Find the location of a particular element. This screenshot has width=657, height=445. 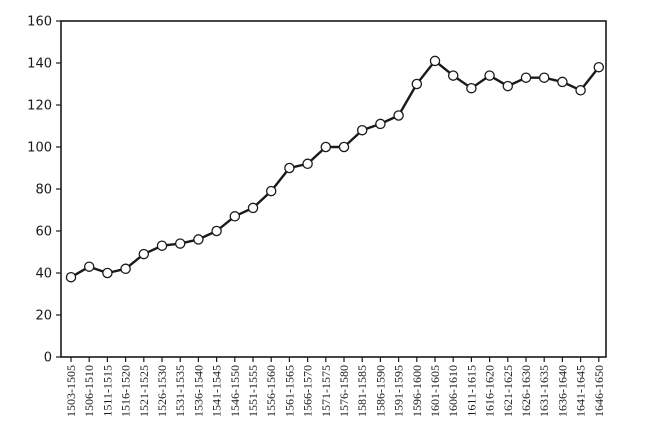

x-tick-label: 1641-1645 is located at coordinates (581, 391).